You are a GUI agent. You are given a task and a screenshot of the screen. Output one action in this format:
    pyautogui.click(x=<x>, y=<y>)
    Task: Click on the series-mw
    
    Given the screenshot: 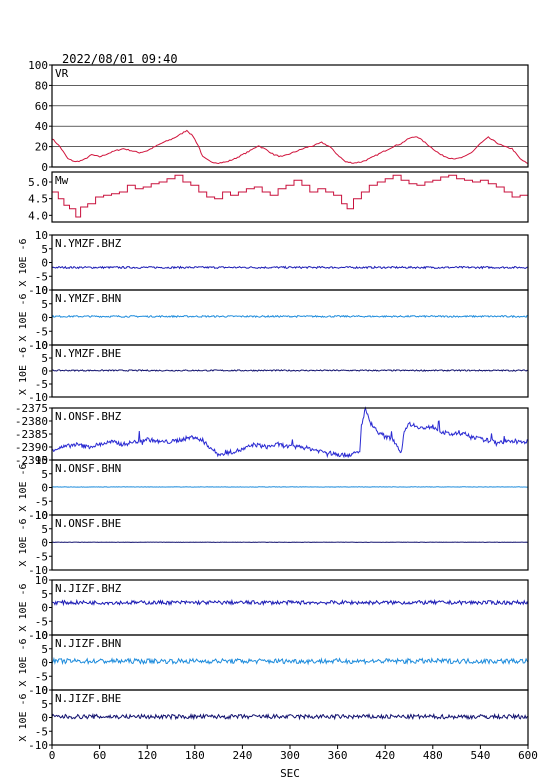 What is the action you would take?
    pyautogui.click(x=290, y=196)
    